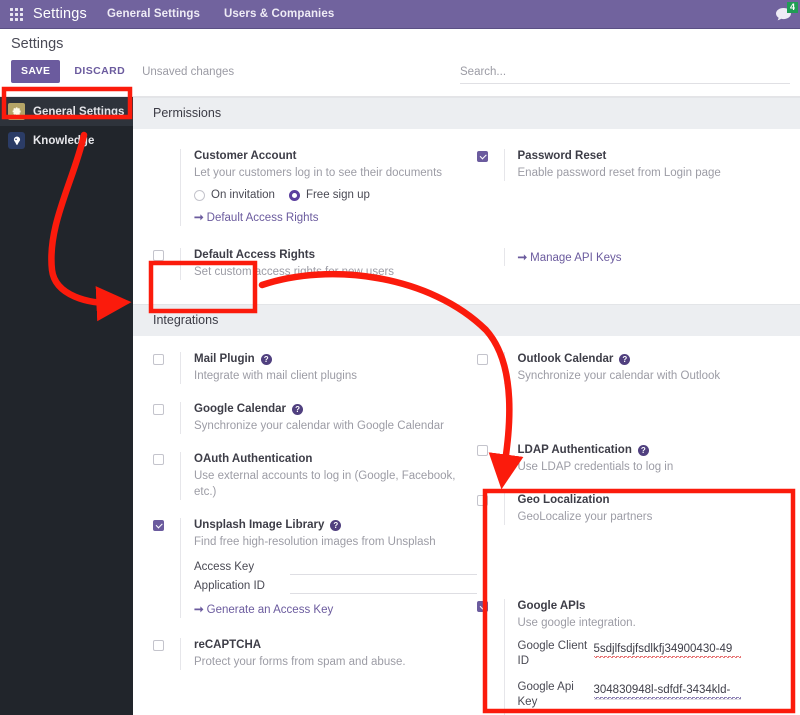  Describe the element at coordinates (60, 14) in the screenshot. I see `app-brand-title: Settings` at that location.